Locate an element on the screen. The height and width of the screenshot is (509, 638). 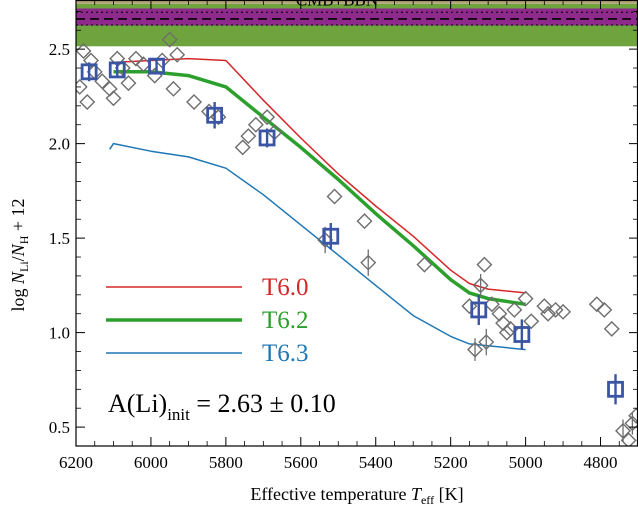
x-tick-label: 5400 is located at coordinates (376, 462).